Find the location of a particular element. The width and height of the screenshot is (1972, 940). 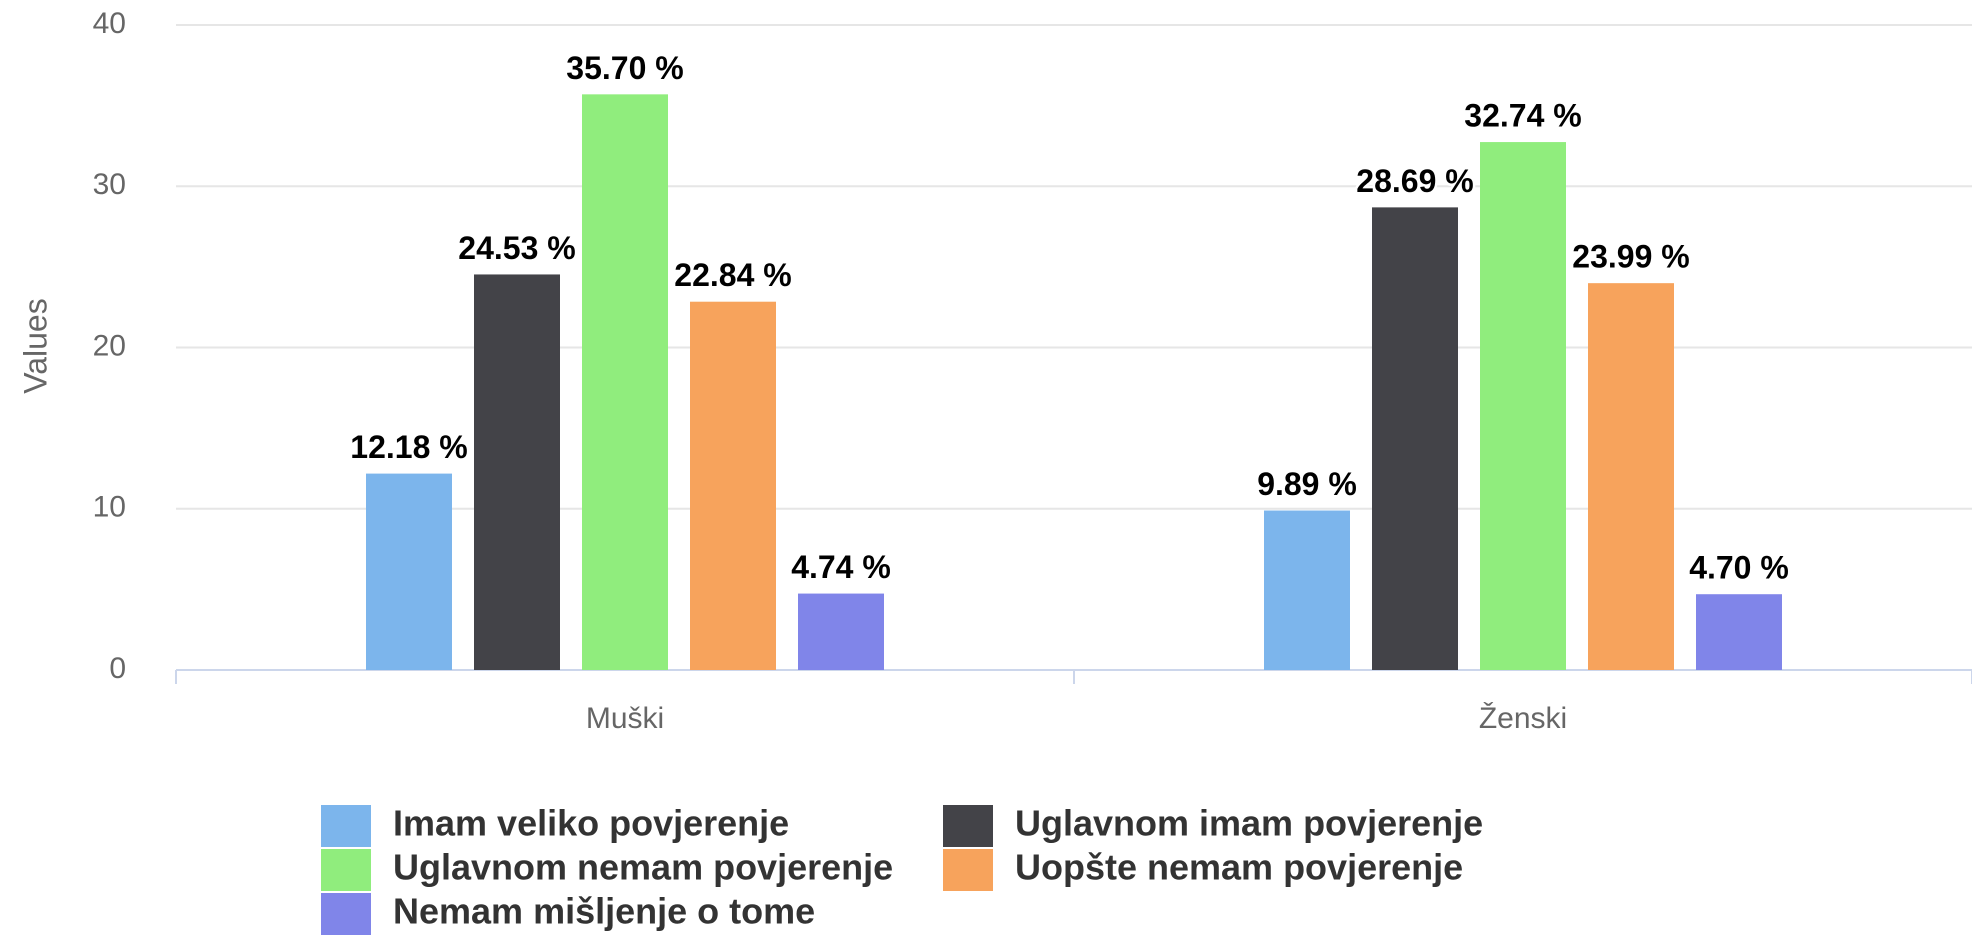

x-tick-label: Ženski is located at coordinates (1523, 718).